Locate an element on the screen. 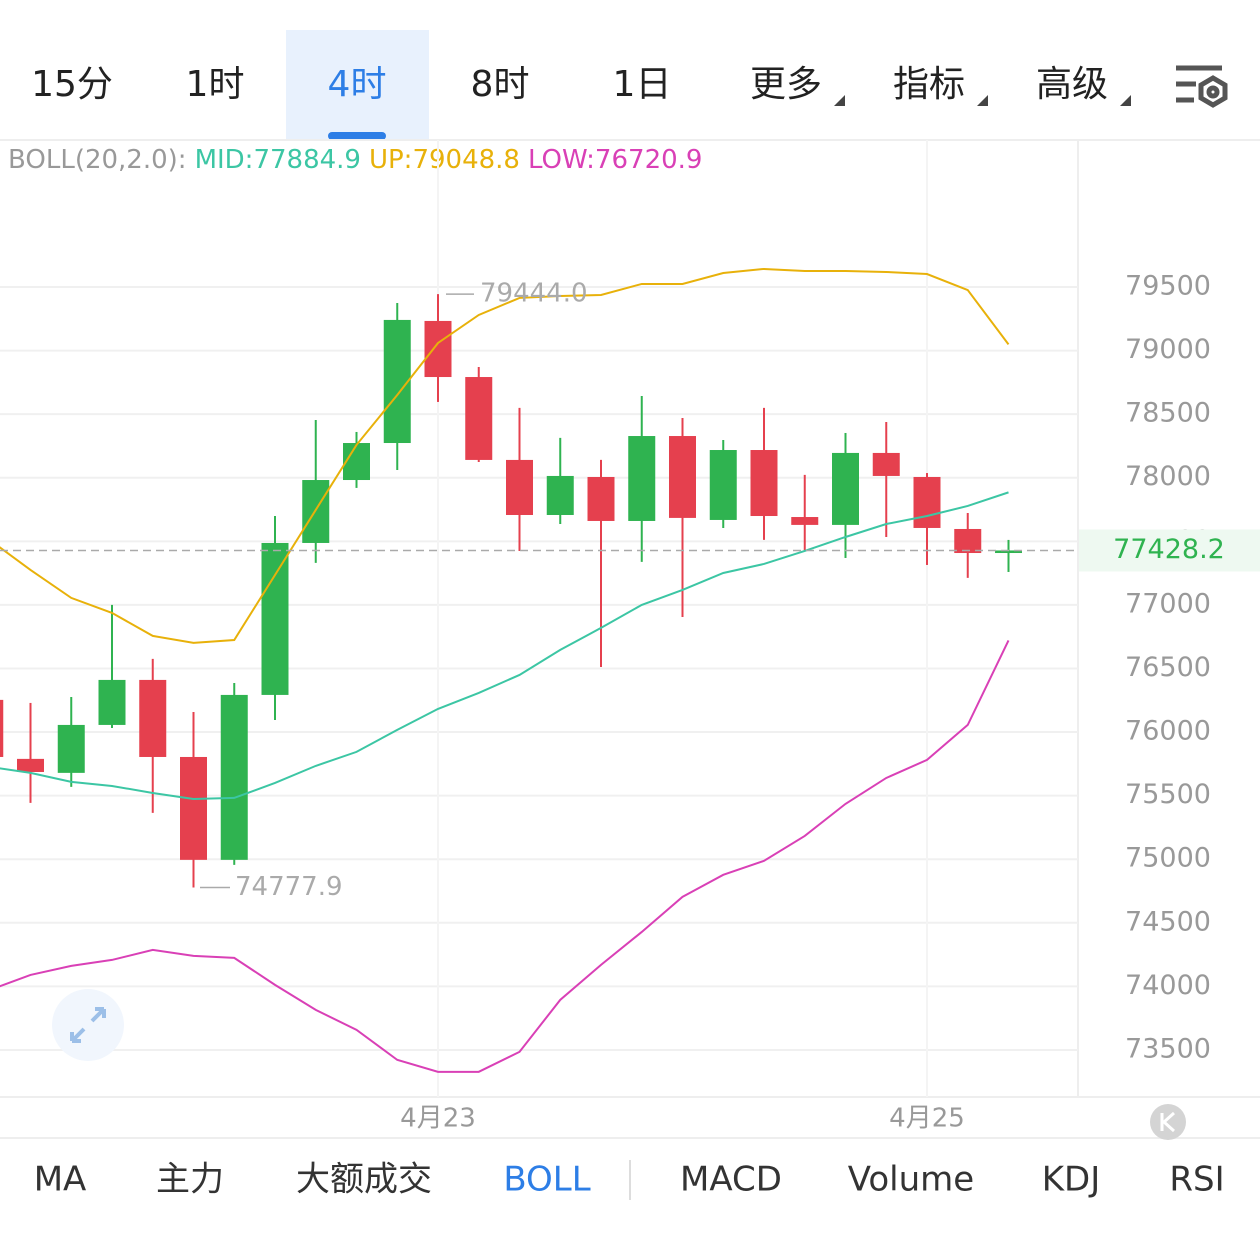  y-tick-label: 75500 is located at coordinates (1168, 794).